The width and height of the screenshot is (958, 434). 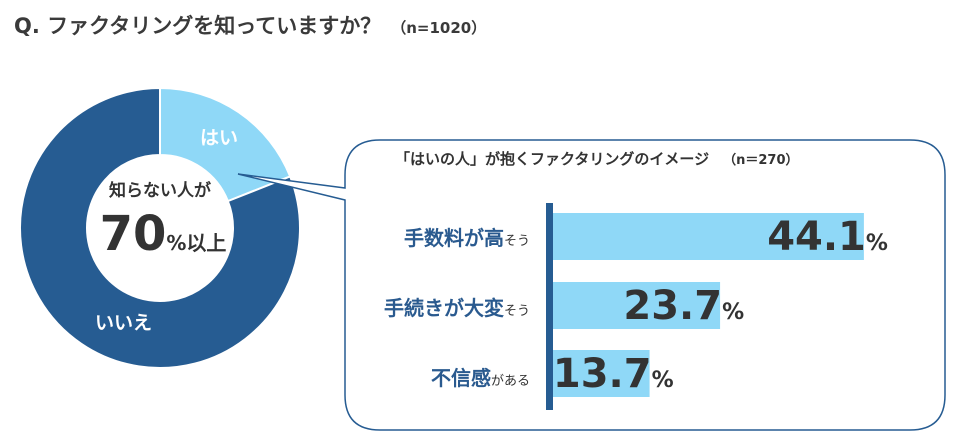 What do you see at coordinates (456, 308) in the screenshot?
I see `category-label-1: 手続きが大変そう` at bounding box center [456, 308].